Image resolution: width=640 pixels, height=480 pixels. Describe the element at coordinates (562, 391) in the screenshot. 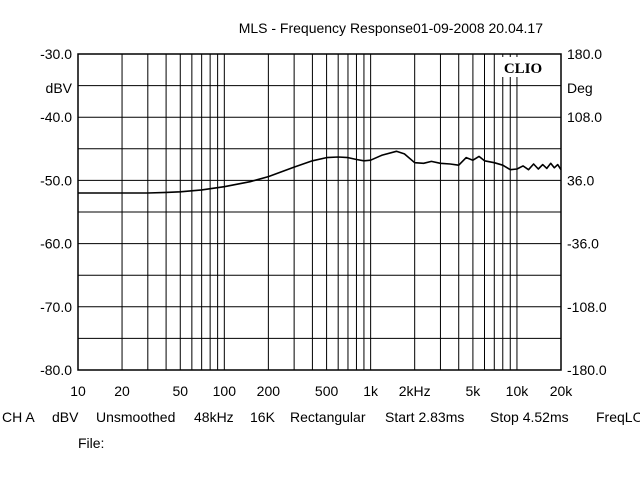

I see `x-tick-label: 20k` at that location.